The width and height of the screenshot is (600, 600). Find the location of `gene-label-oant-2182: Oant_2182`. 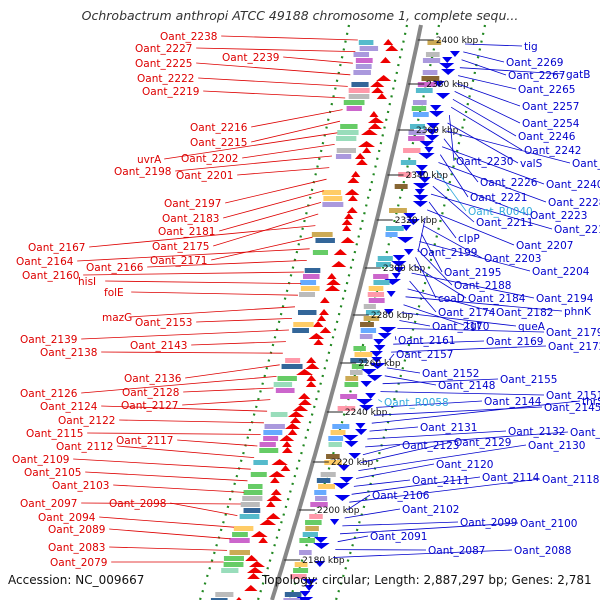

gene-label-oant-2182: Oant_2182 is located at coordinates (524, 313).